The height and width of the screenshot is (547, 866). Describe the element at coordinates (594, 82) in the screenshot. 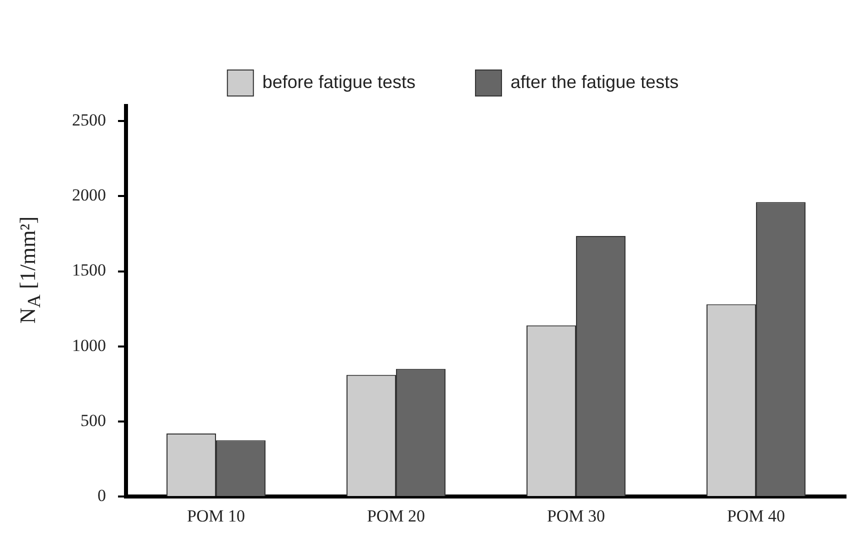

I see `legend-label: after the fatigue tests` at that location.